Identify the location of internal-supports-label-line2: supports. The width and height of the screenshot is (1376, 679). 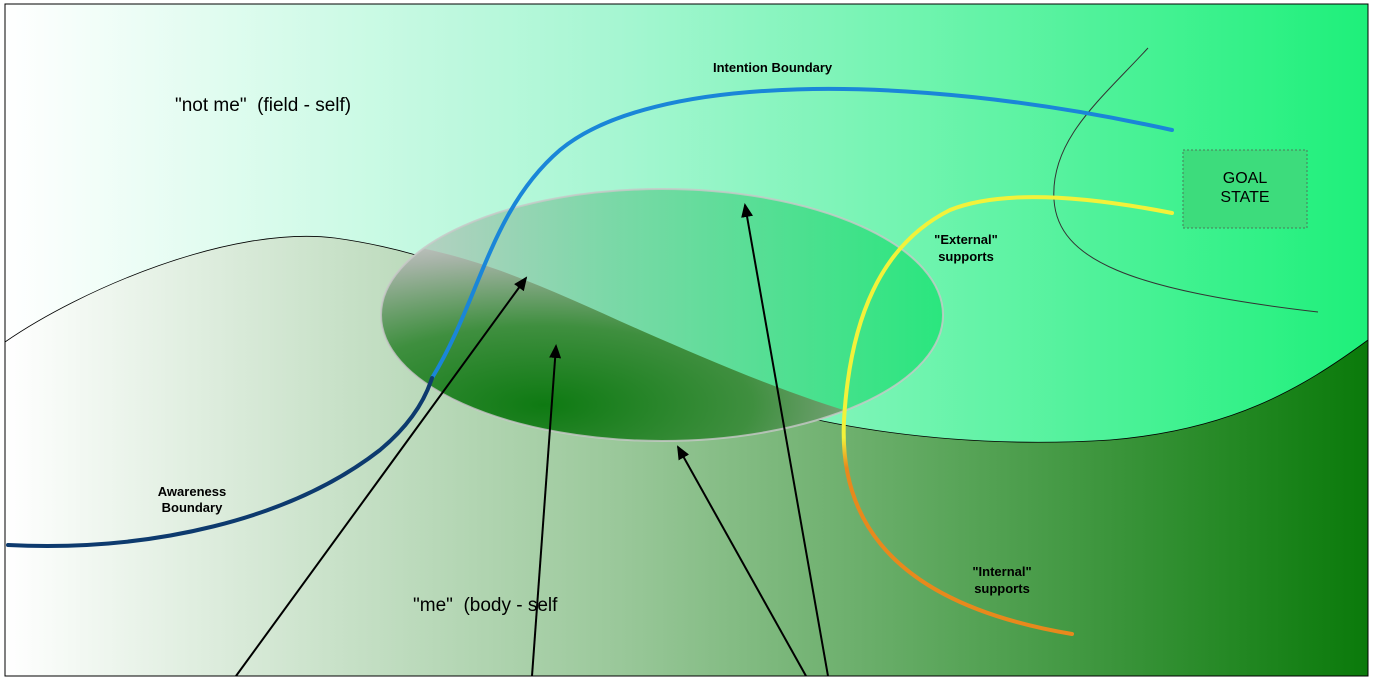
(1002, 588).